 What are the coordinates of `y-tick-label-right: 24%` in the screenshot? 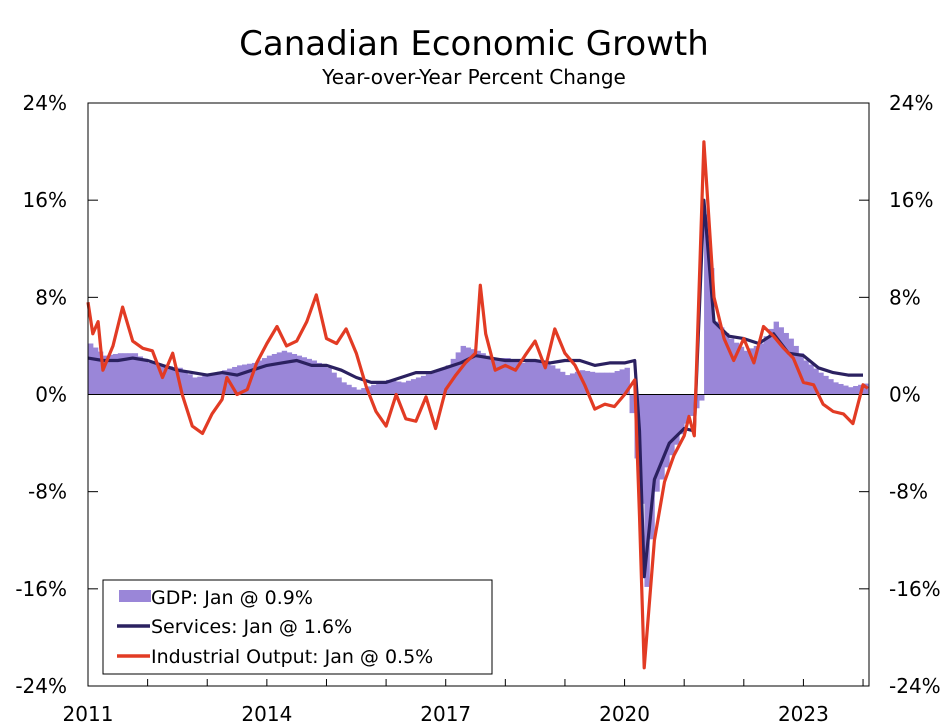 It's located at (911, 103).